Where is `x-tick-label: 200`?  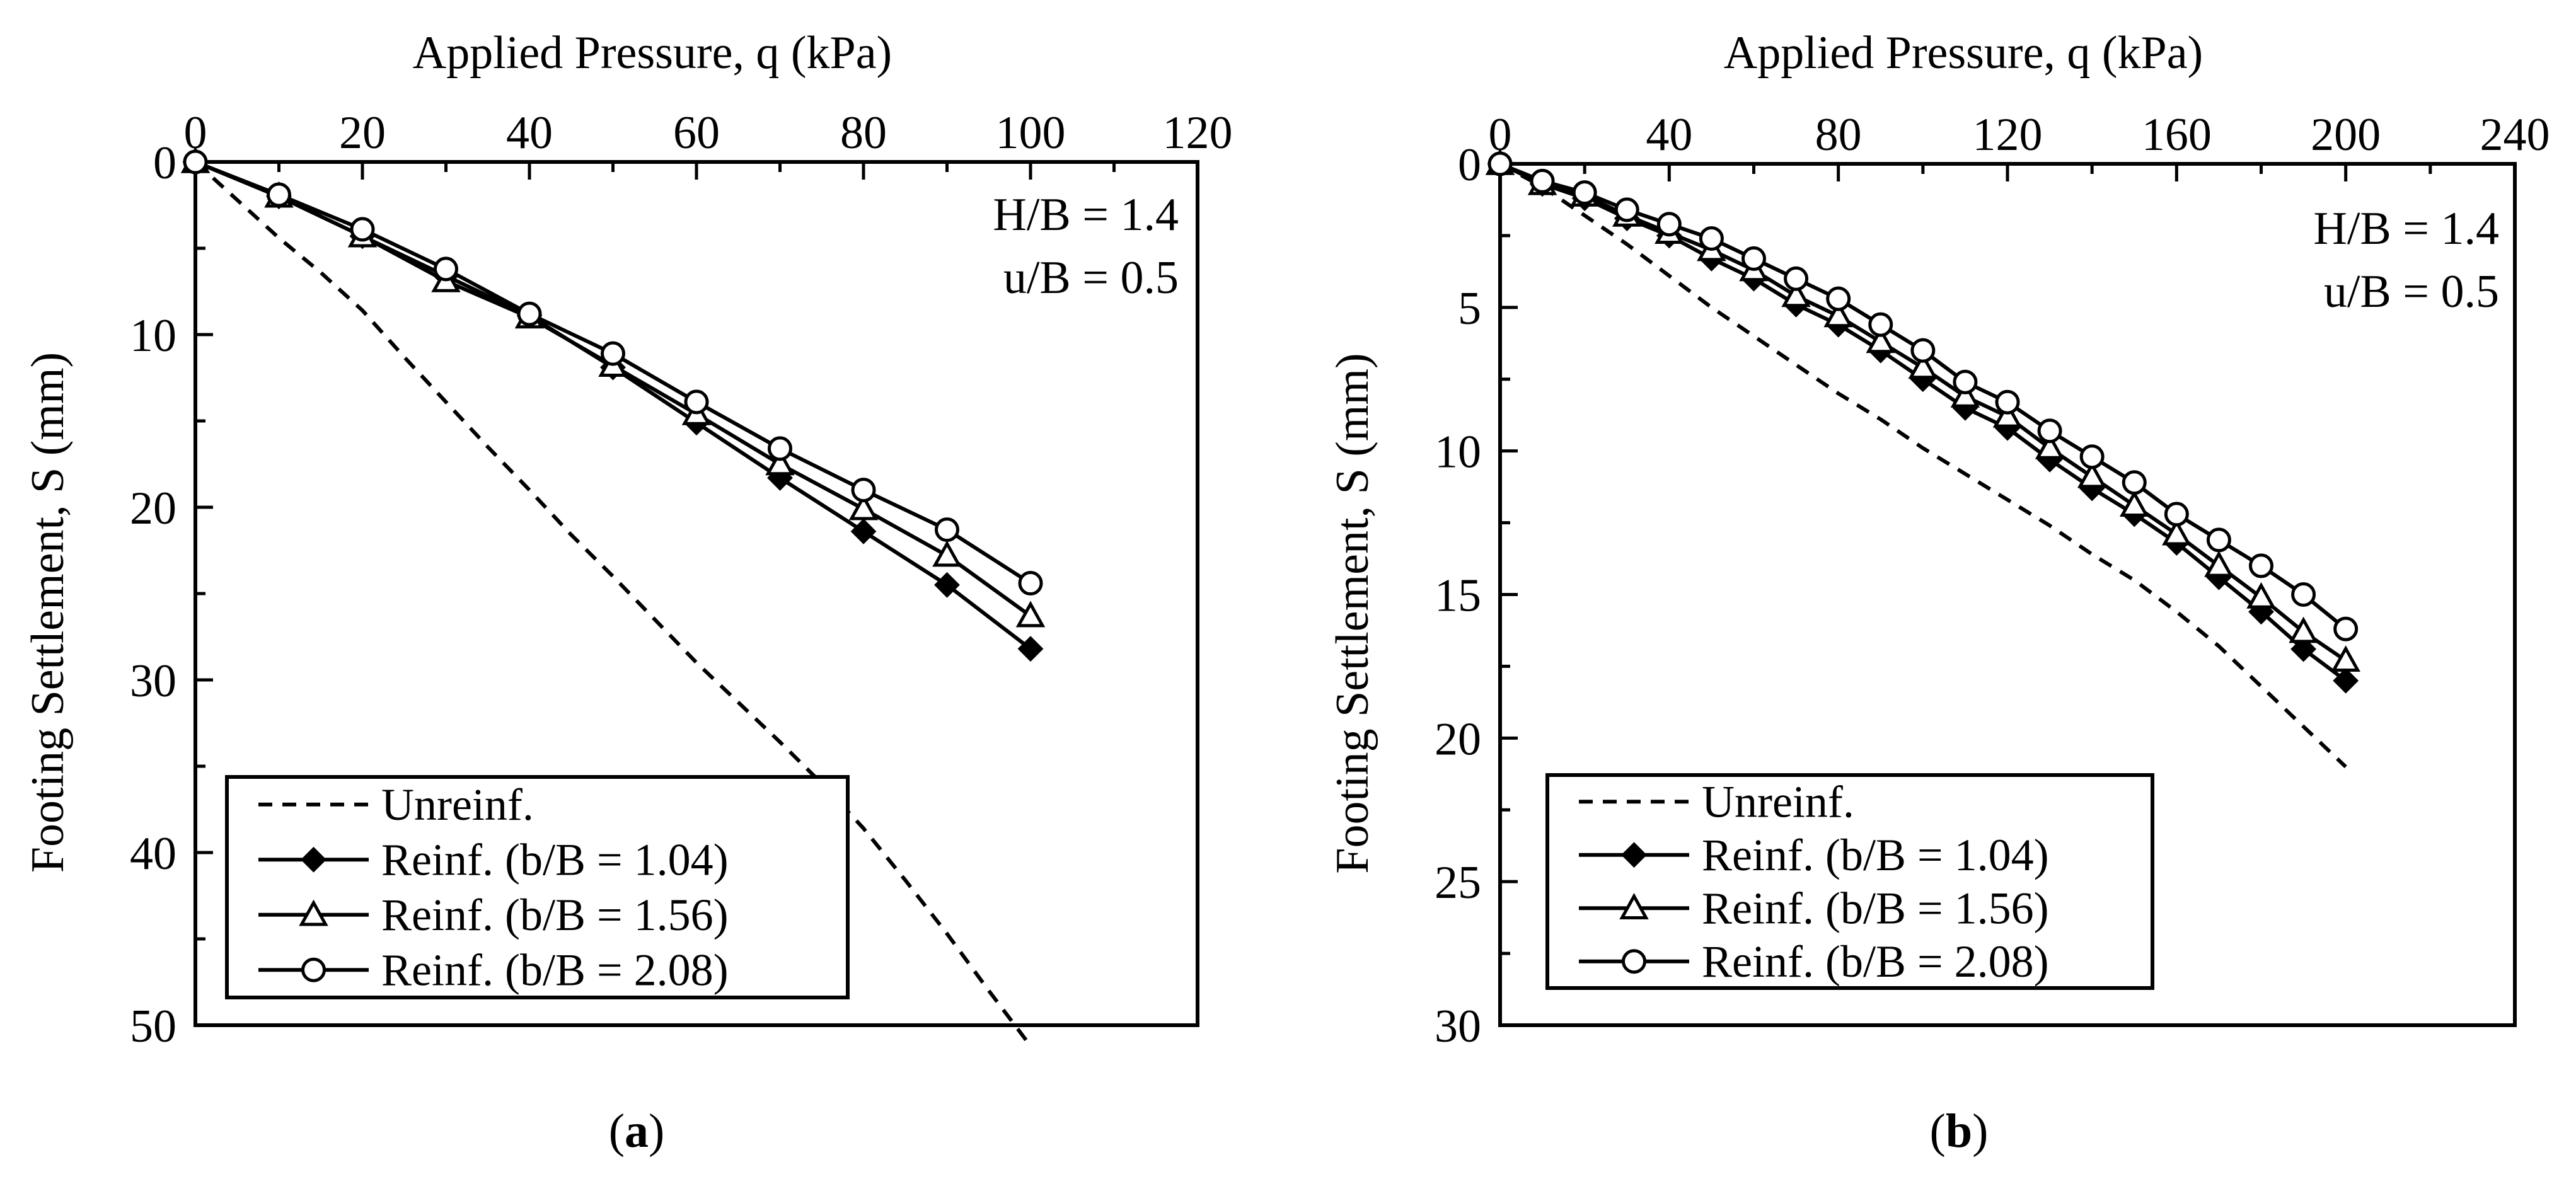 x-tick-label: 200 is located at coordinates (2346, 135).